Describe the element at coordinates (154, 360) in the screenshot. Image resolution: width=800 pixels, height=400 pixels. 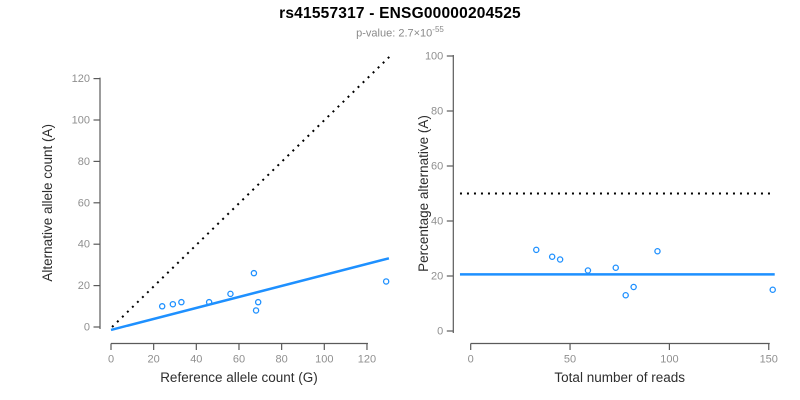
I see `x-tick-label: 20` at that location.